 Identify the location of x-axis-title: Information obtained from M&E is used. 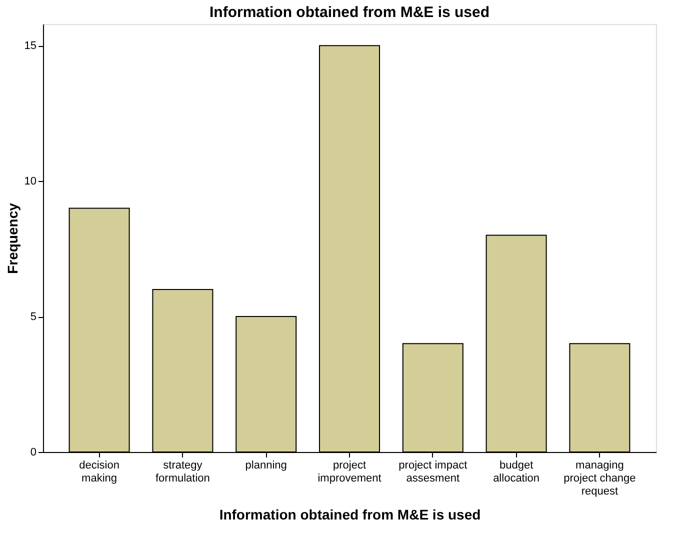
(350, 514).